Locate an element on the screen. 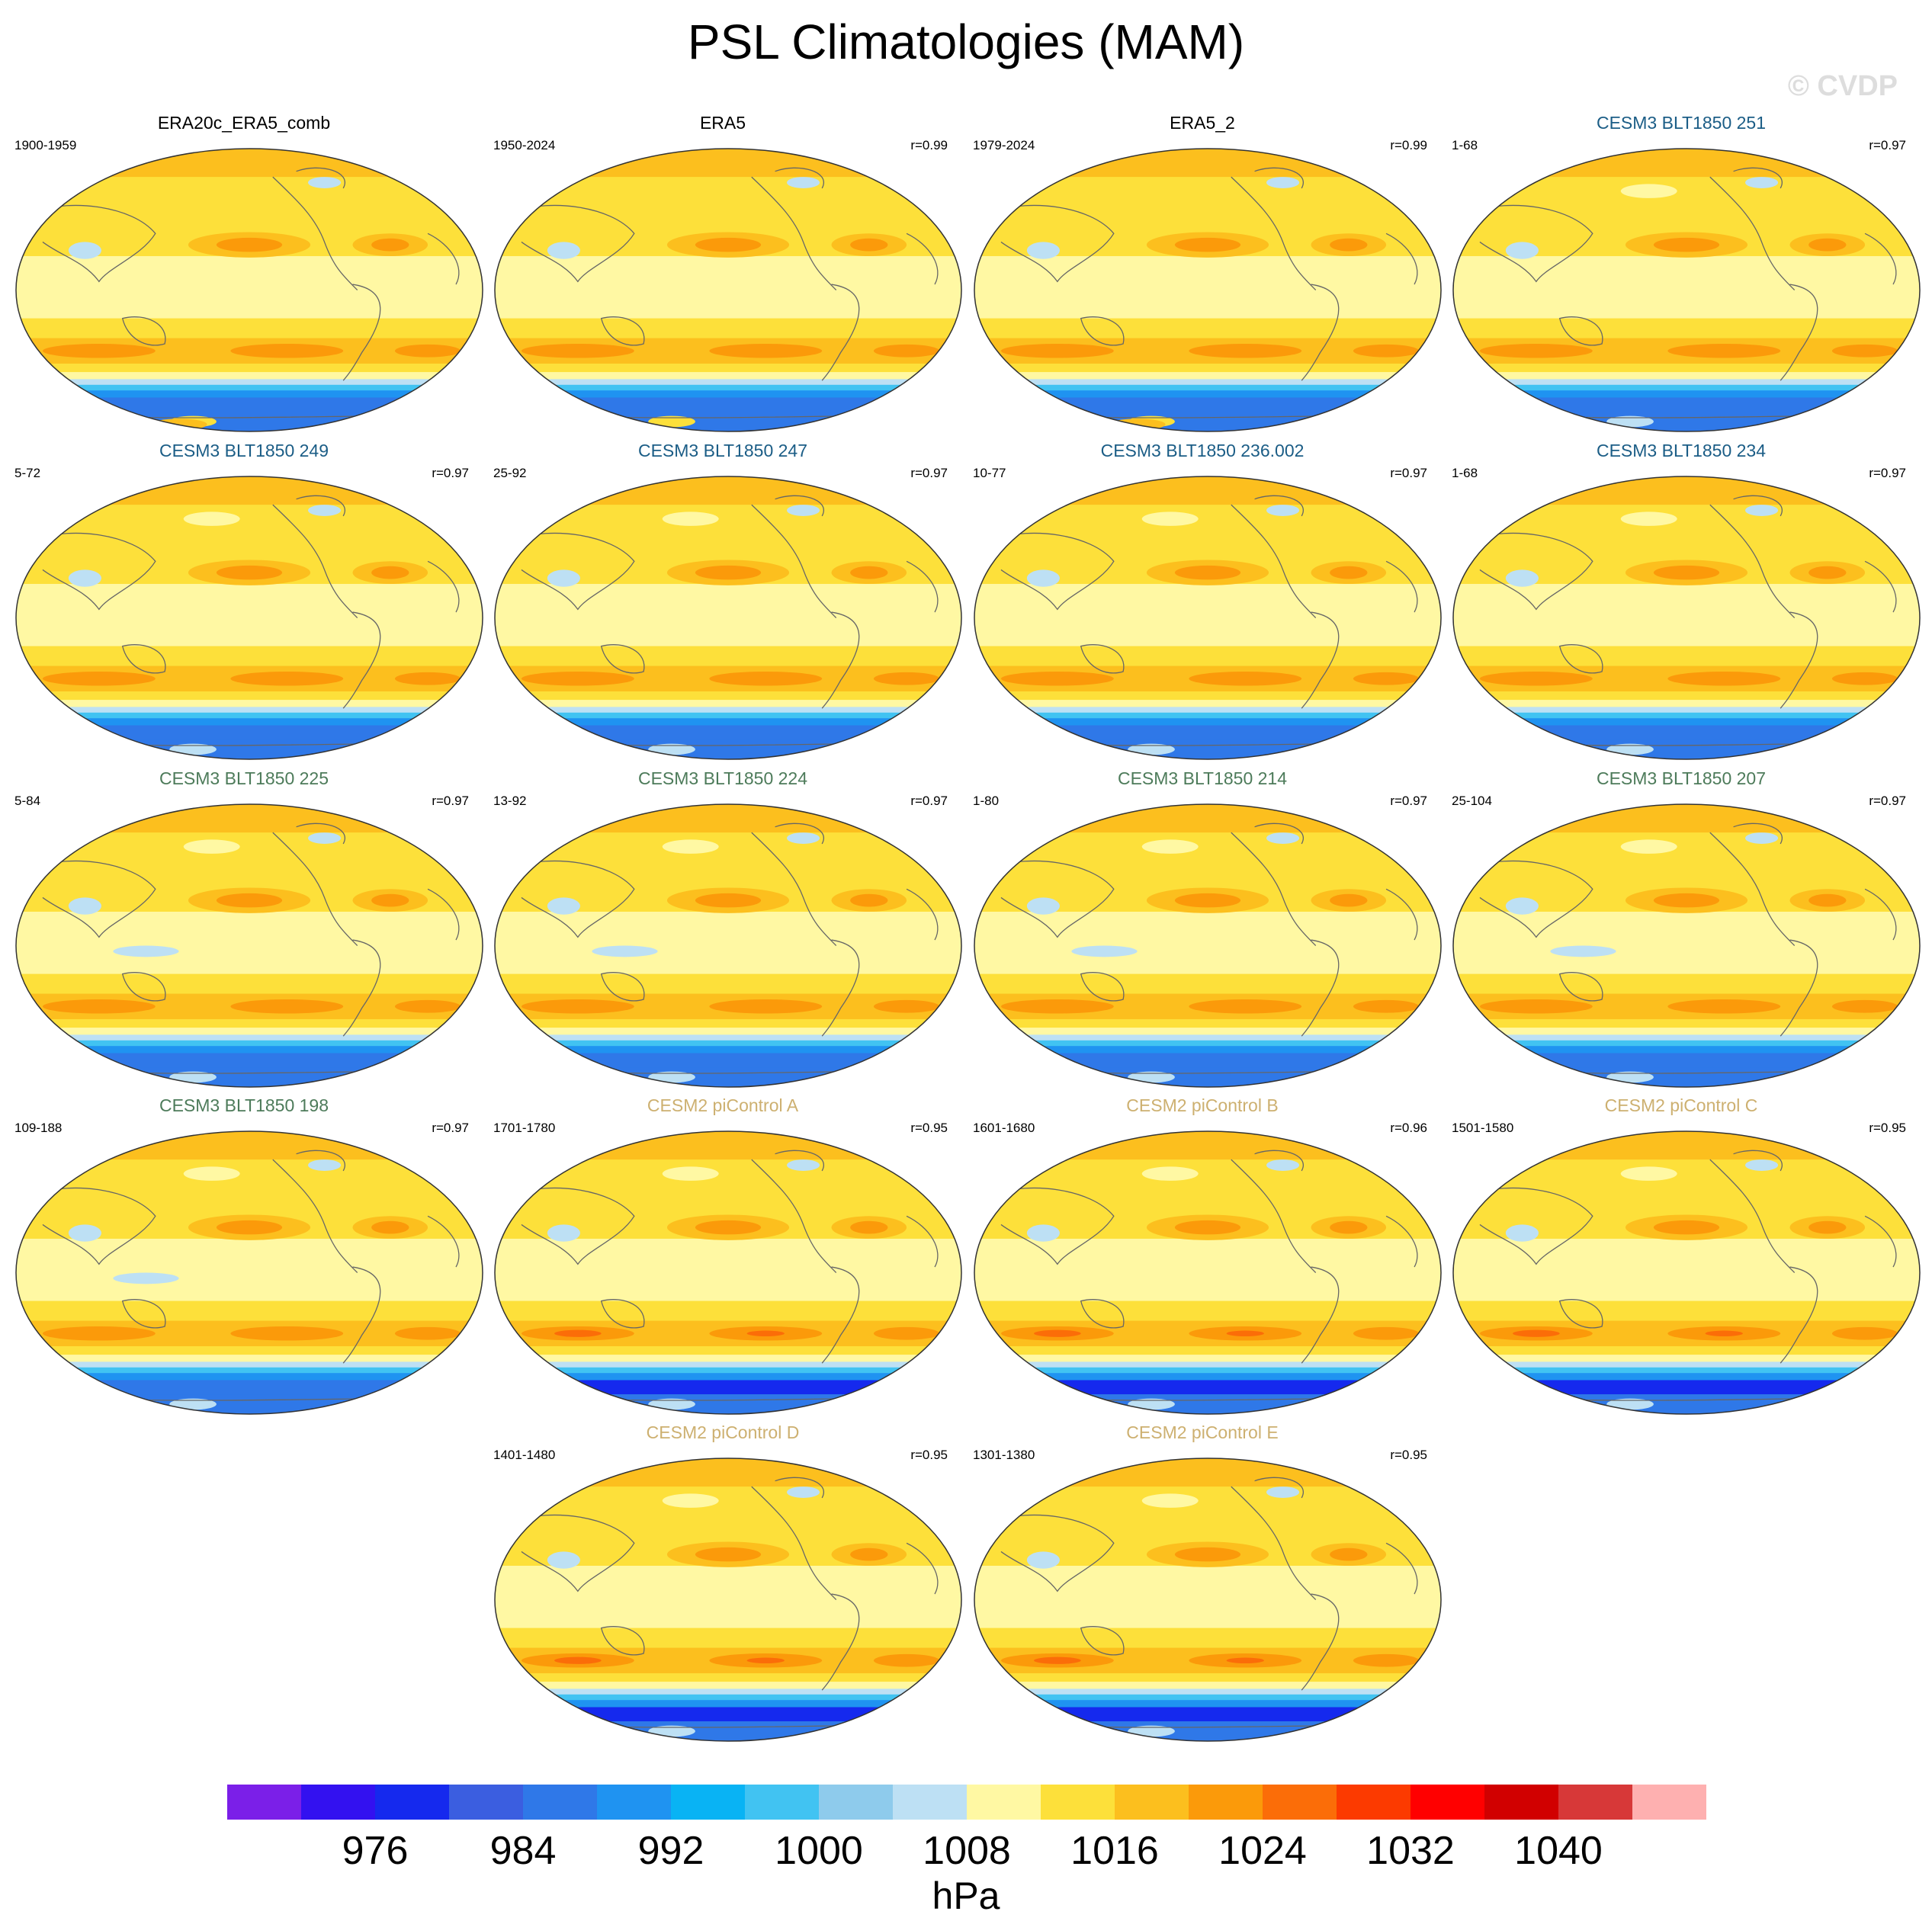  map-panel: CESM2 piControl B 1601-1680 r=0.96 is located at coordinates (1202, 1255).